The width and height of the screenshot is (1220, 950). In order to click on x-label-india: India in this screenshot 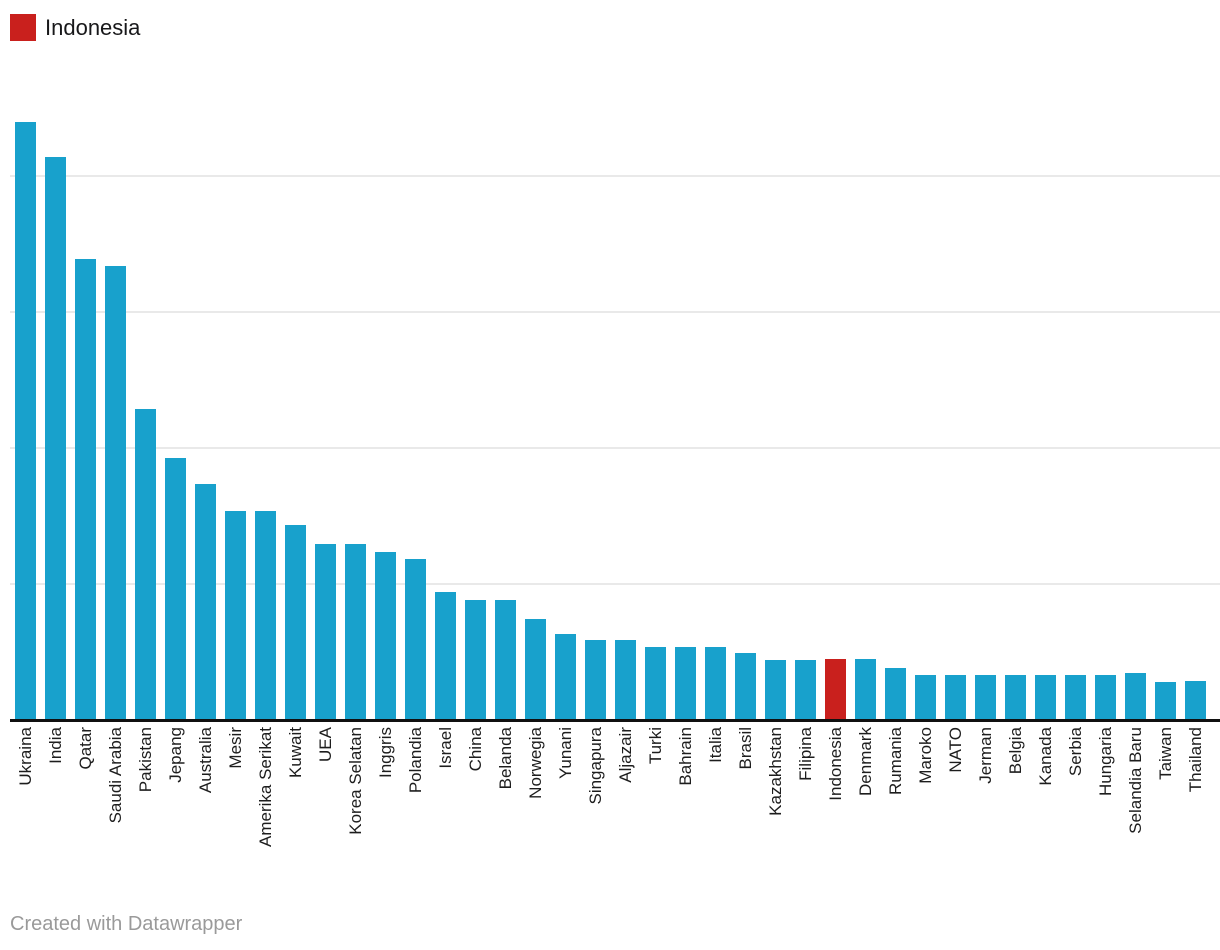, I will do `click(55, 745)`.